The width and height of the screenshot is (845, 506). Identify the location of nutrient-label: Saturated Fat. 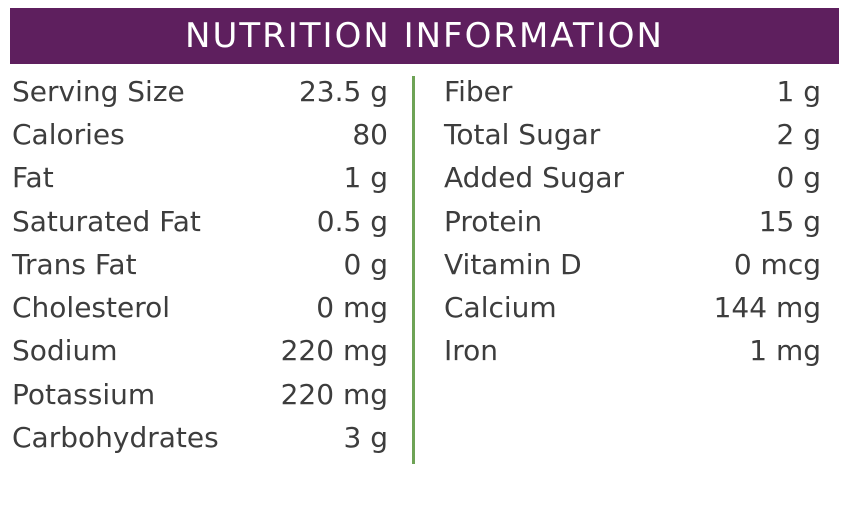
(106, 221).